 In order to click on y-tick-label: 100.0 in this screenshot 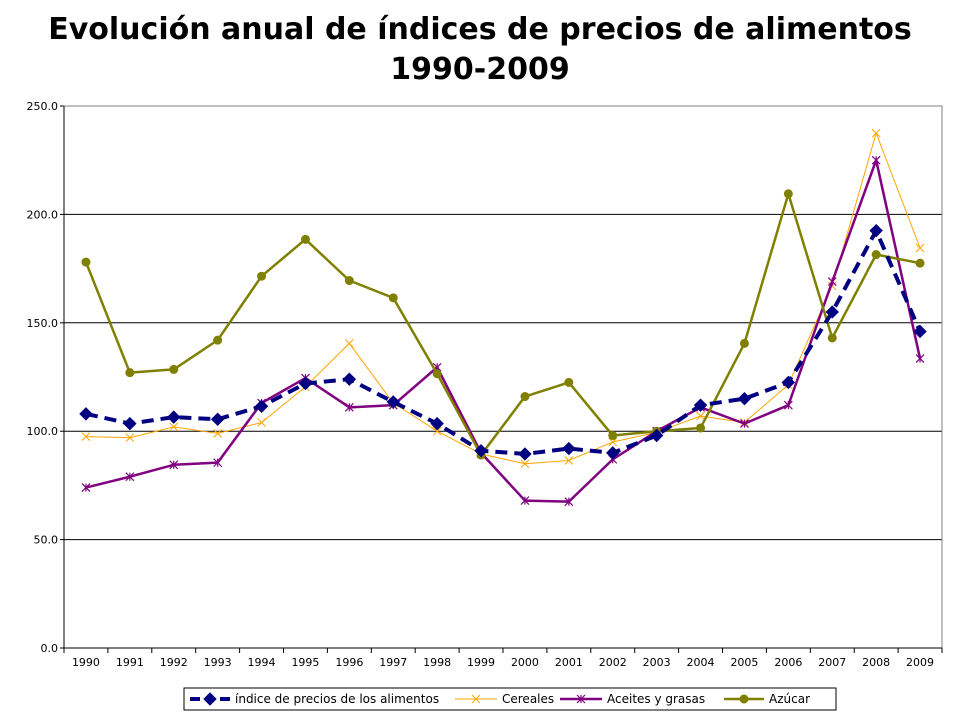, I will do `click(43, 431)`.